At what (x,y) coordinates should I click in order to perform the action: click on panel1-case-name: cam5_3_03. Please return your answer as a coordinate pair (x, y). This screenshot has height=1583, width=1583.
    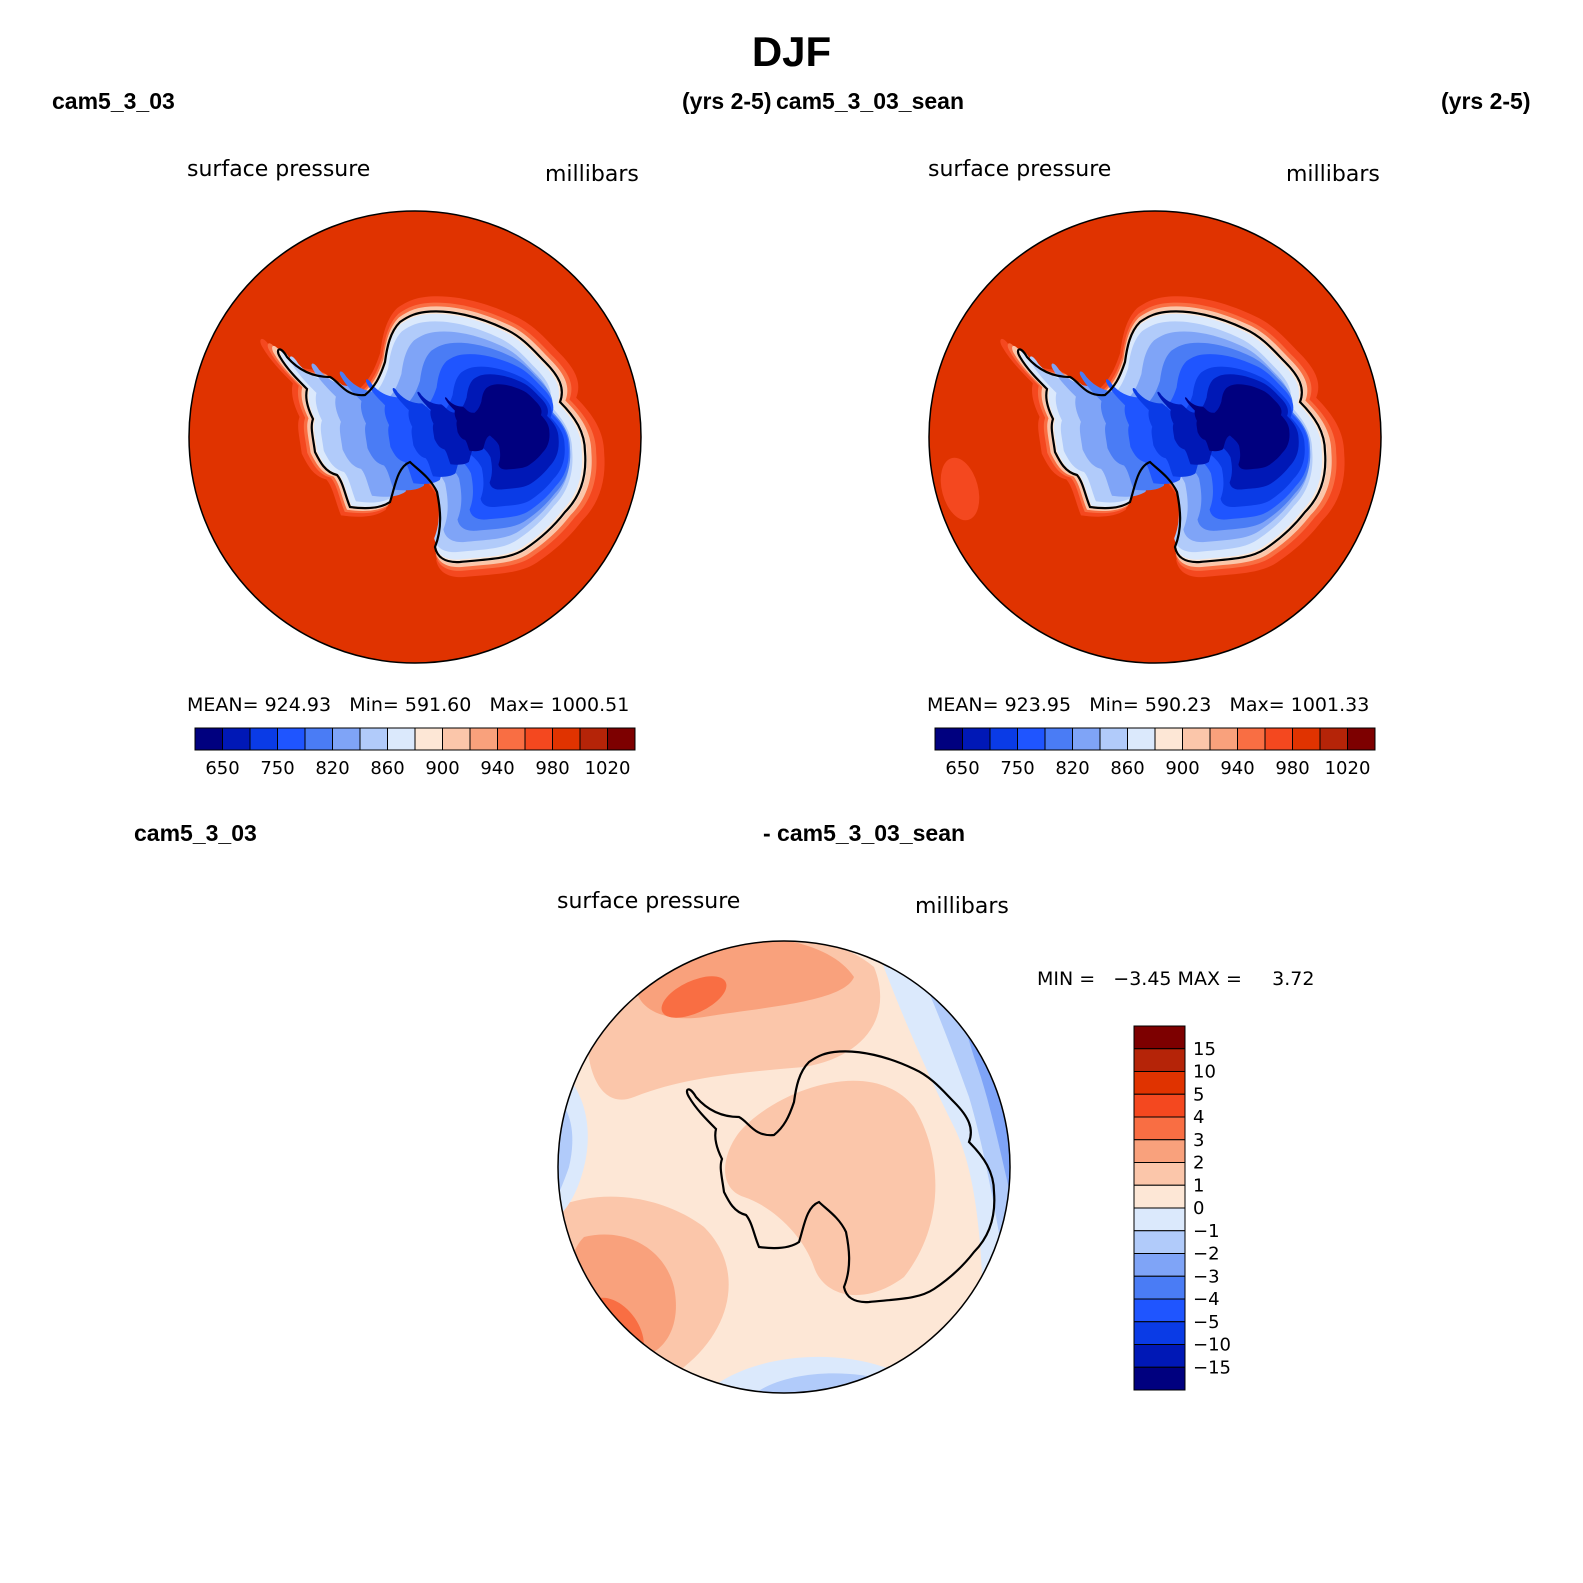
    Looking at the image, I should click on (113, 101).